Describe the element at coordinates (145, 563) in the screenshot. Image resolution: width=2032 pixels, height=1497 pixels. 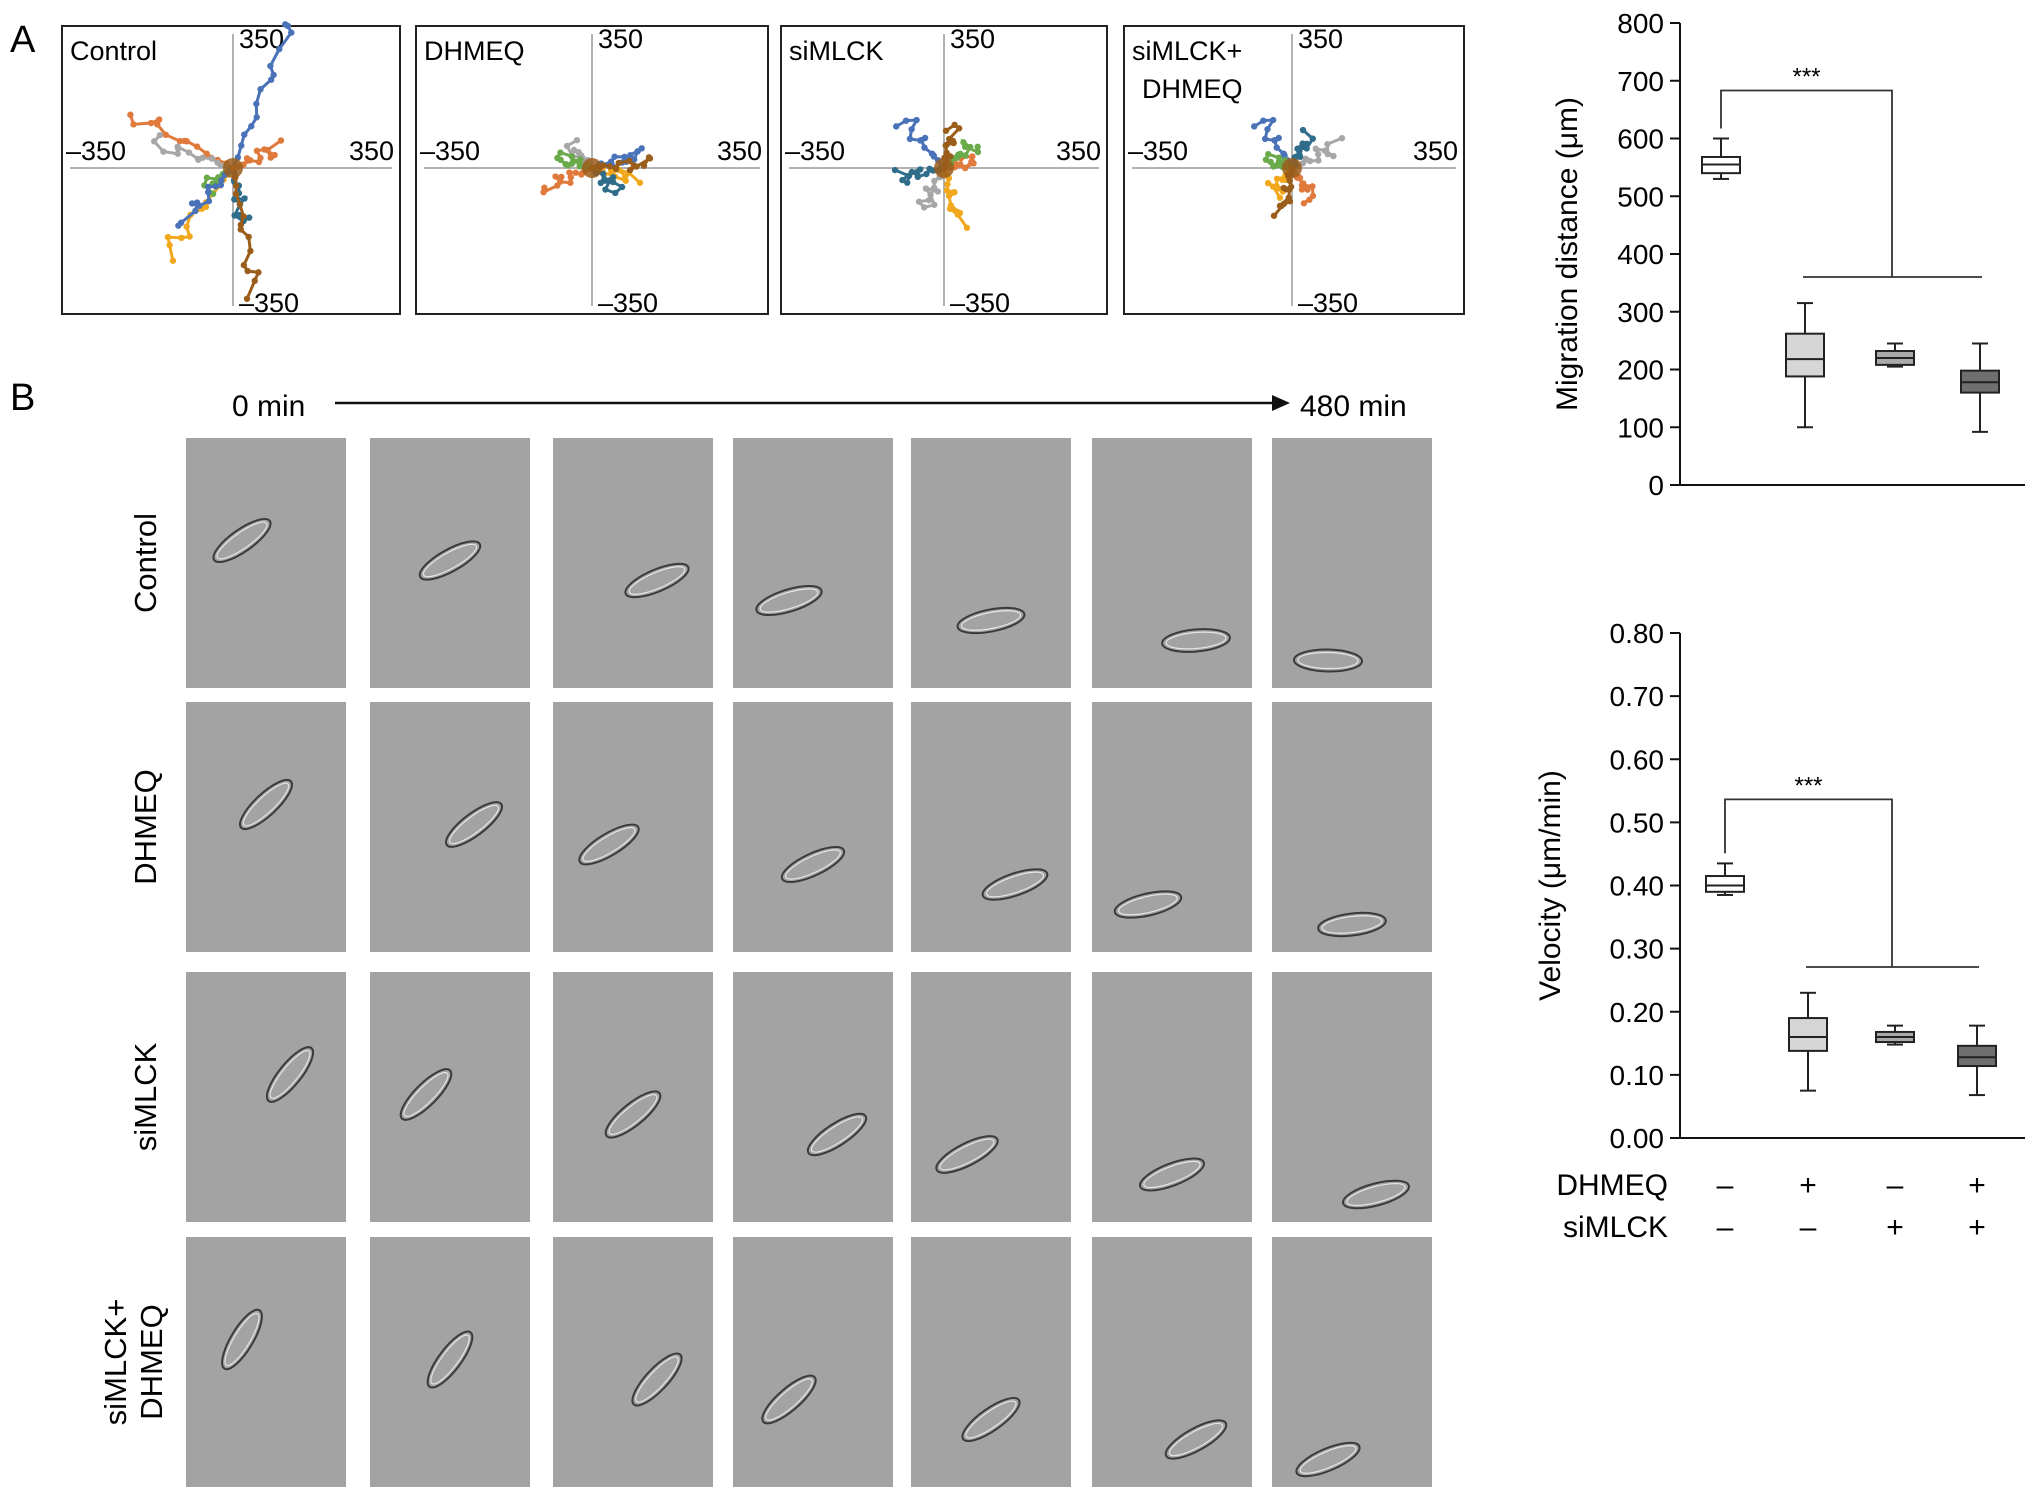
I see `row-label: Control` at that location.